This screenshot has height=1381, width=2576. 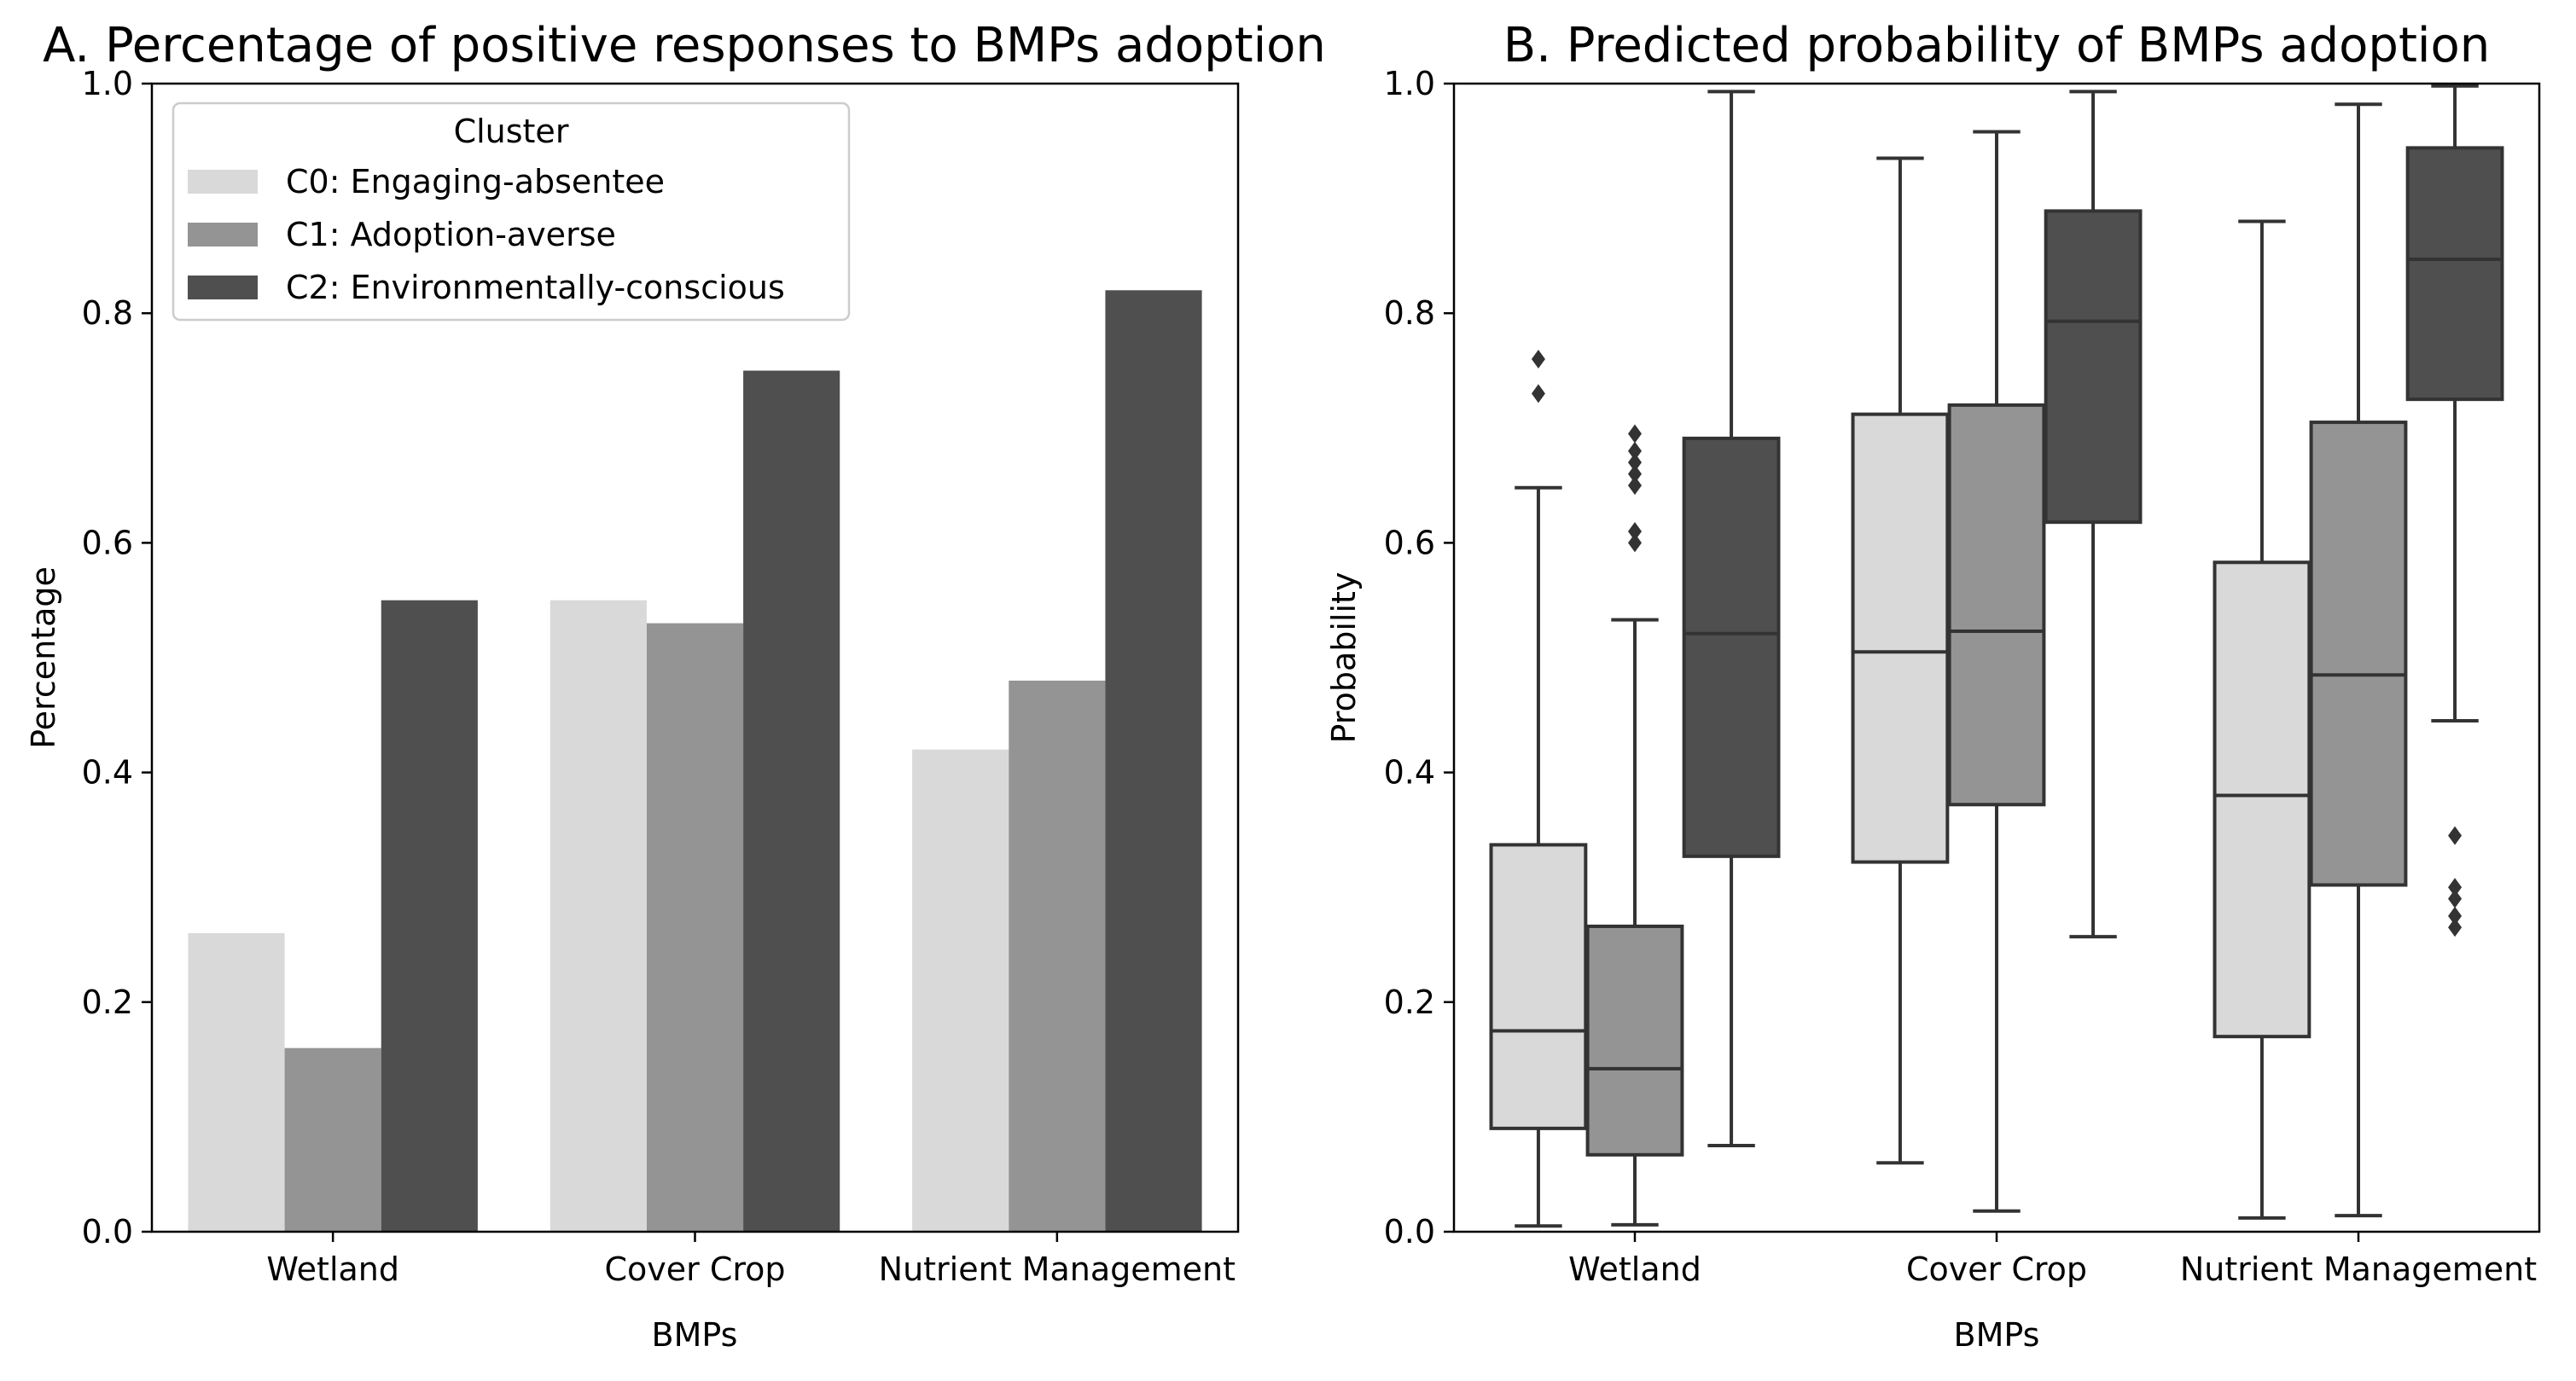 What do you see at coordinates (475, 182) in the screenshot?
I see `legend-label-c0: C0: Engaging-absentee` at bounding box center [475, 182].